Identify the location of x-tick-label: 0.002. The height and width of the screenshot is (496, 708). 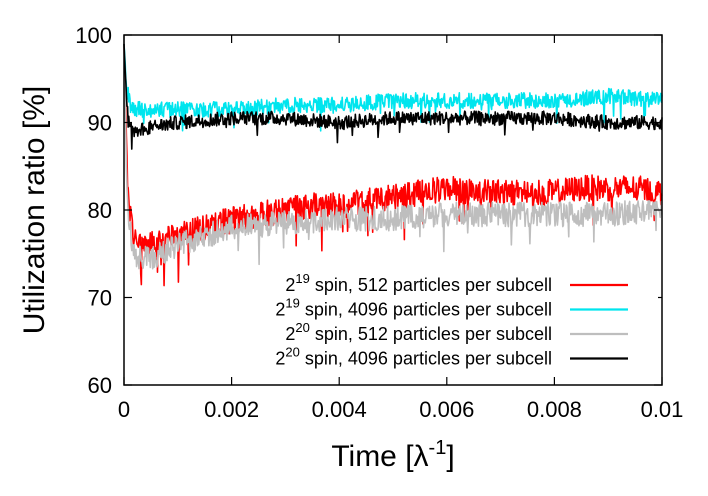
(231, 409).